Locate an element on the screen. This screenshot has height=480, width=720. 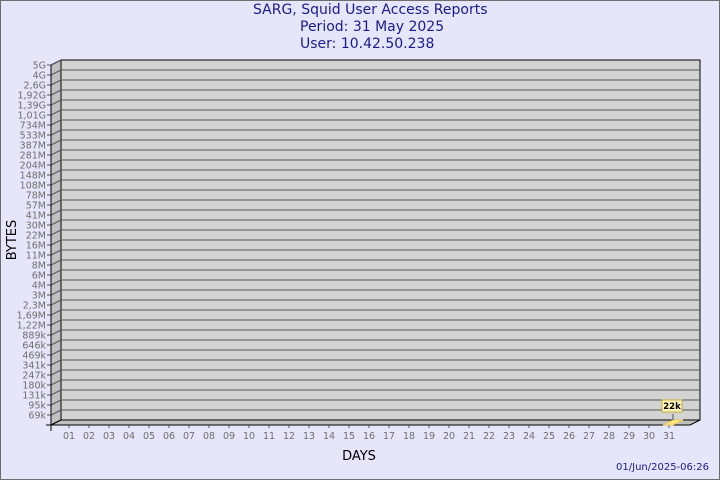
x-tick-label: 13 is located at coordinates (309, 436).